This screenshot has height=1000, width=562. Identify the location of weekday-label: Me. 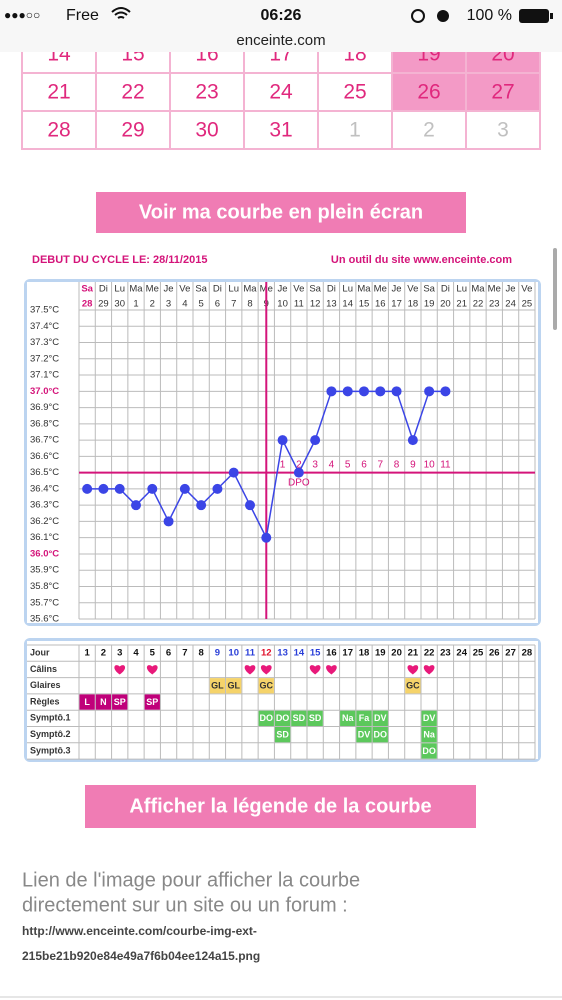
(380, 289).